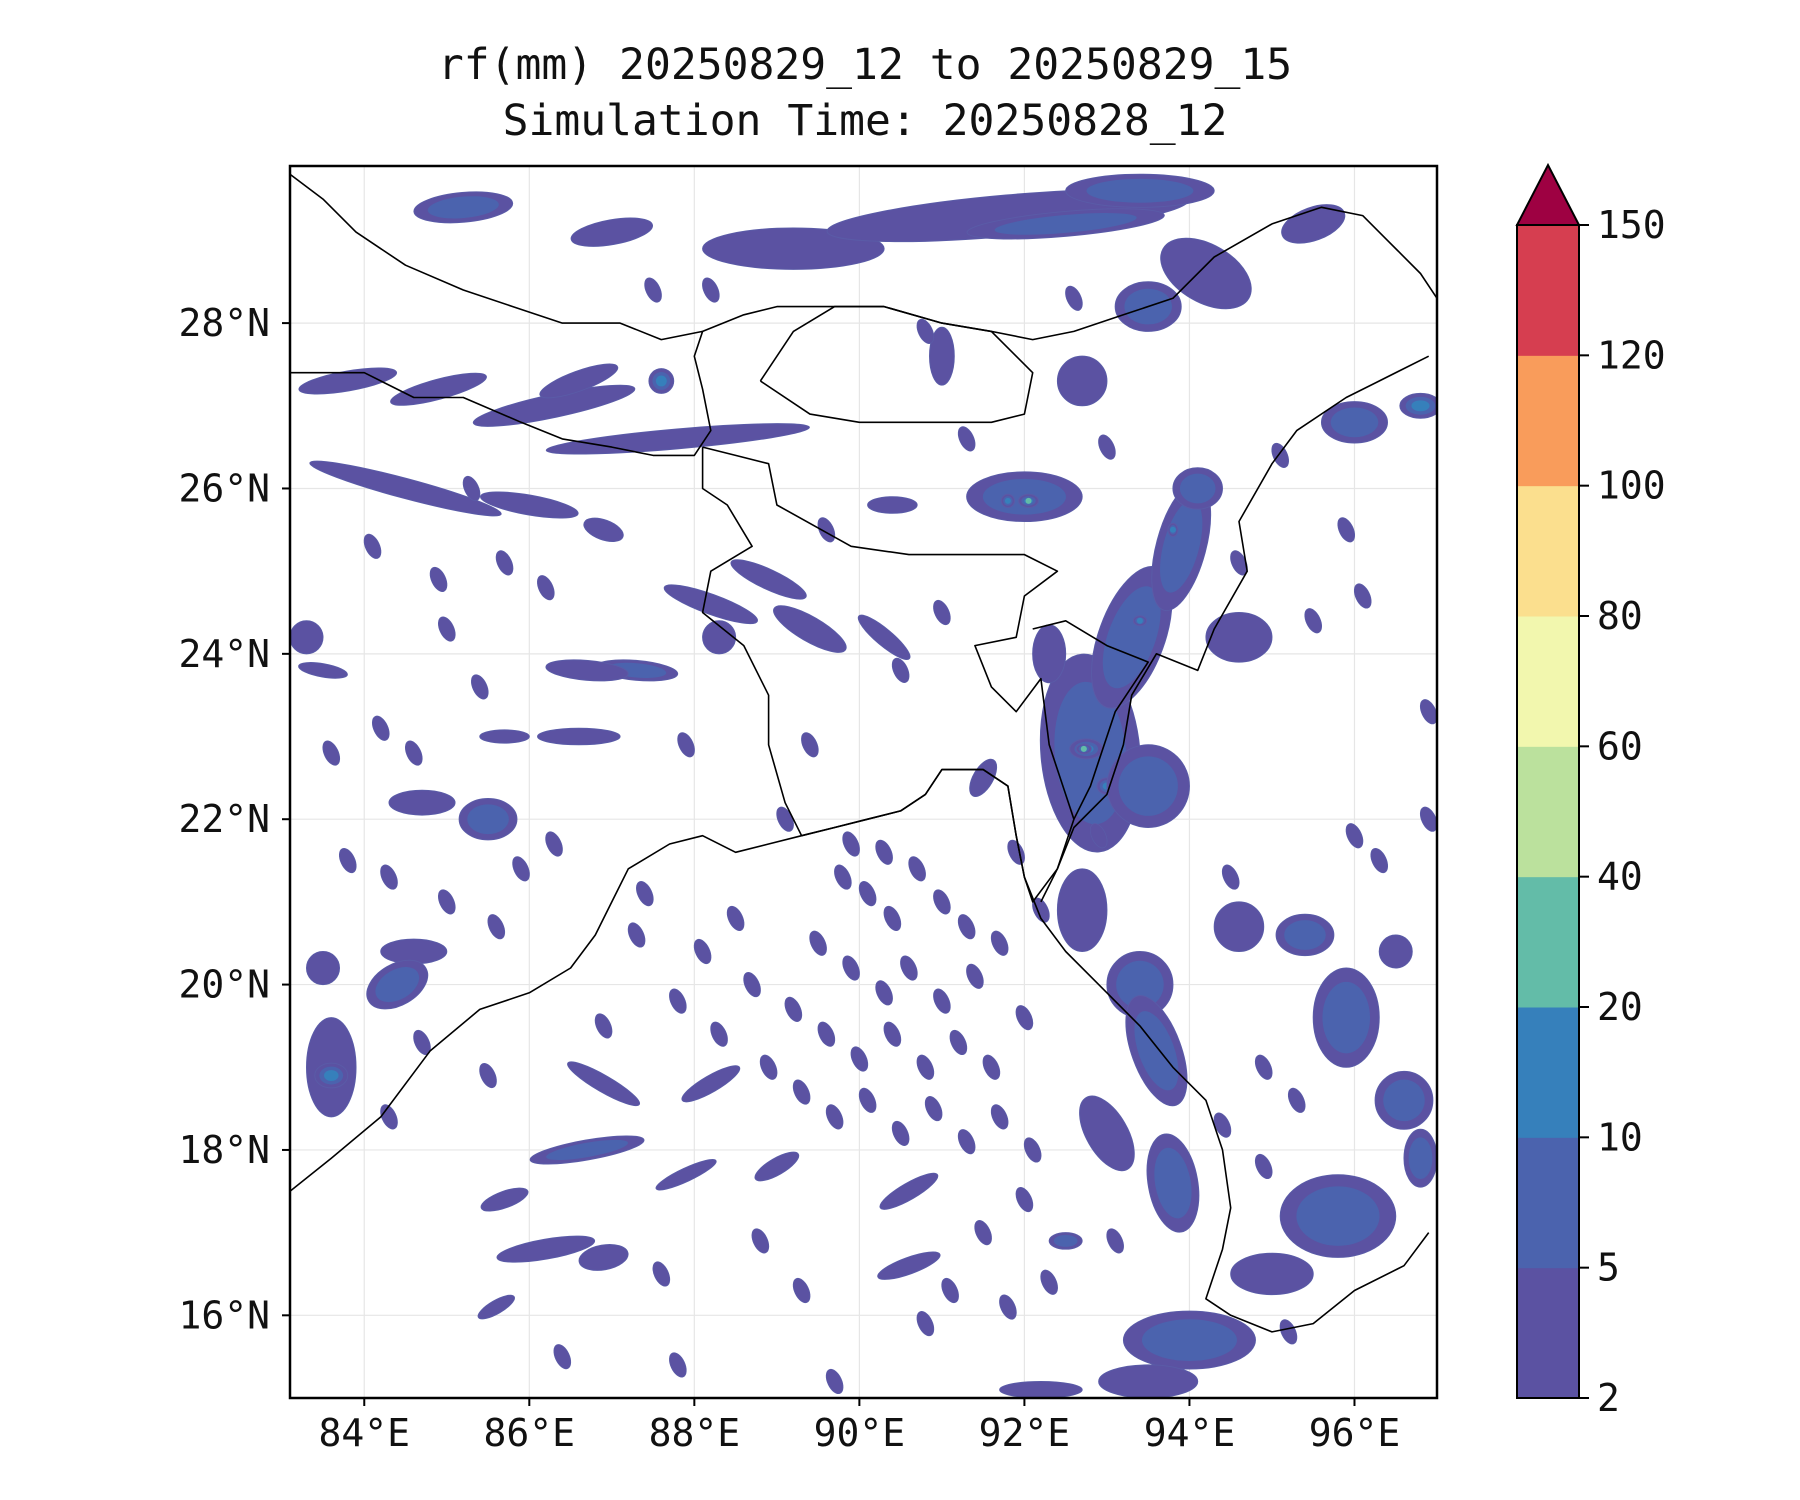 The image size is (1800, 1500). I want to click on lon-tick-label: 96°E, so click(1355, 1433).